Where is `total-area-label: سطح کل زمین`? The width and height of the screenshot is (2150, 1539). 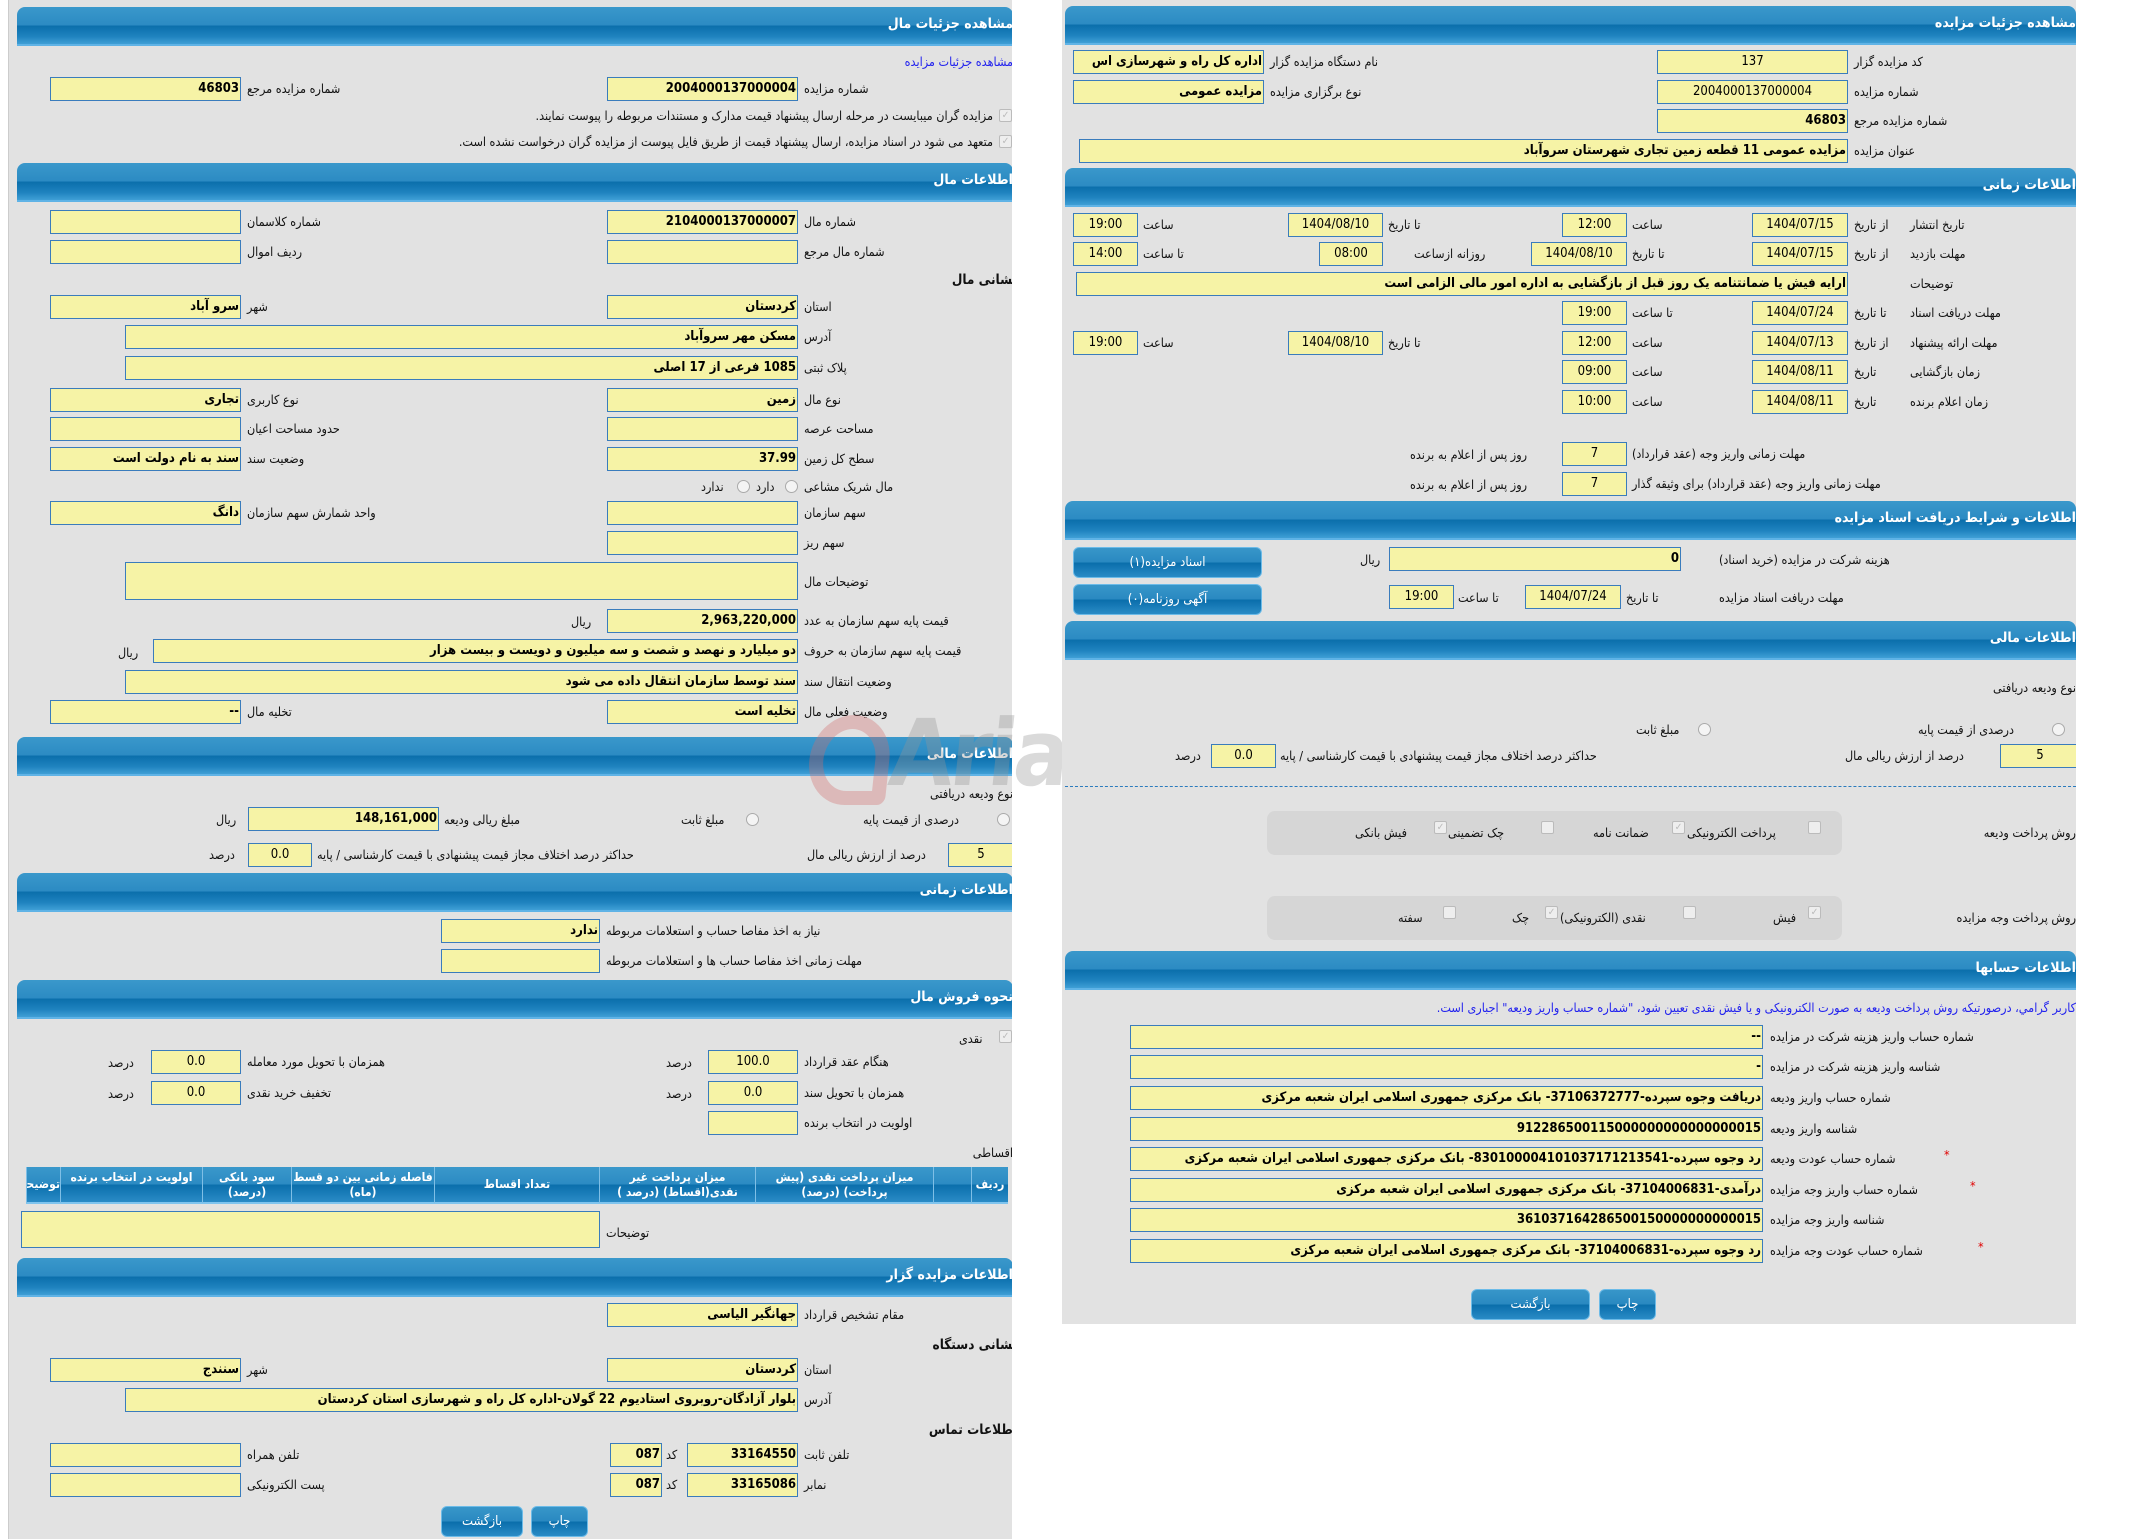 total-area-label: سطح کل زمین is located at coordinates (839, 458).